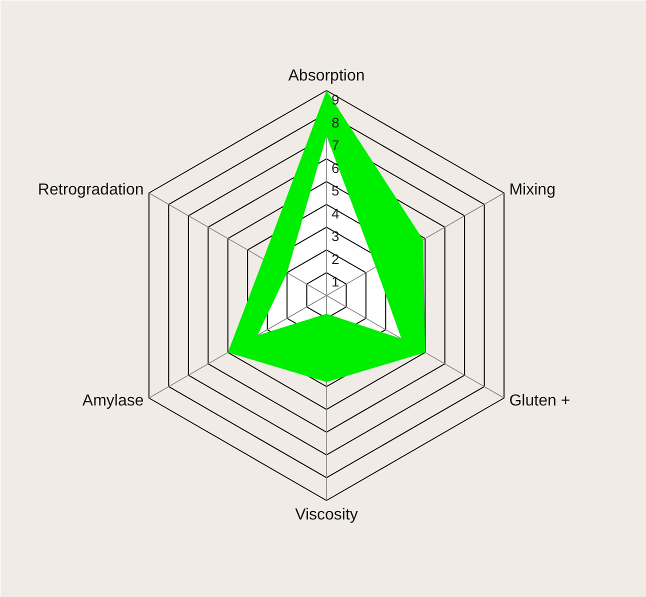 The height and width of the screenshot is (597, 646). What do you see at coordinates (336, 282) in the screenshot?
I see `y-tick-label: 1` at bounding box center [336, 282].